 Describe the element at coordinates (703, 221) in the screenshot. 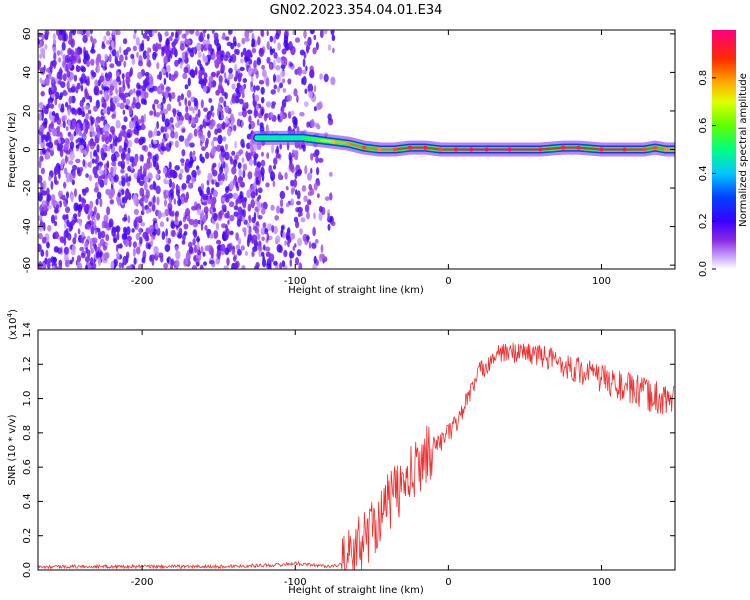

I see `colorbar-tick-label: 0.2` at that location.